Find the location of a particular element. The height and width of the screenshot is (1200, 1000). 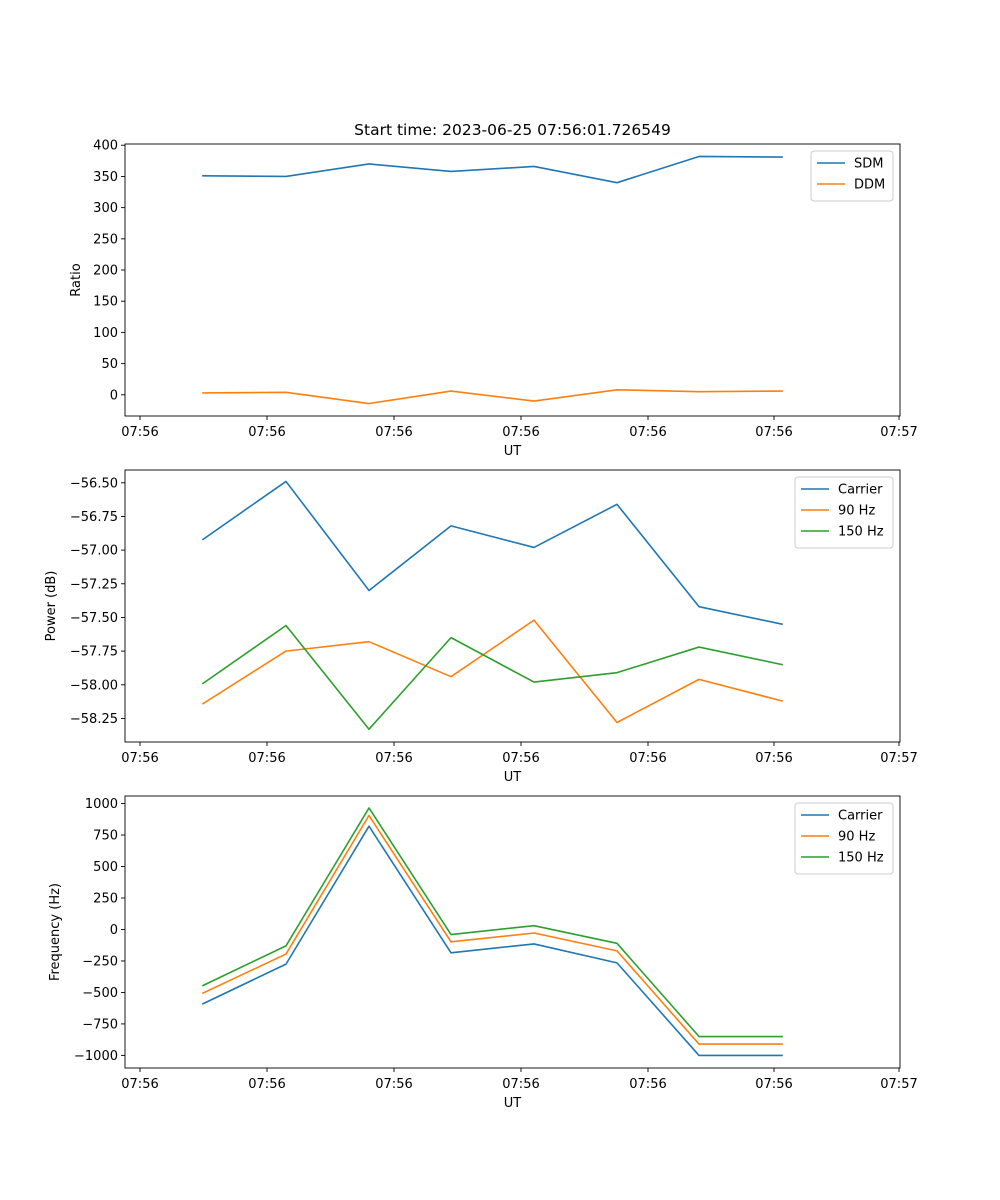

y-tick-label: 350 is located at coordinates (105, 177).